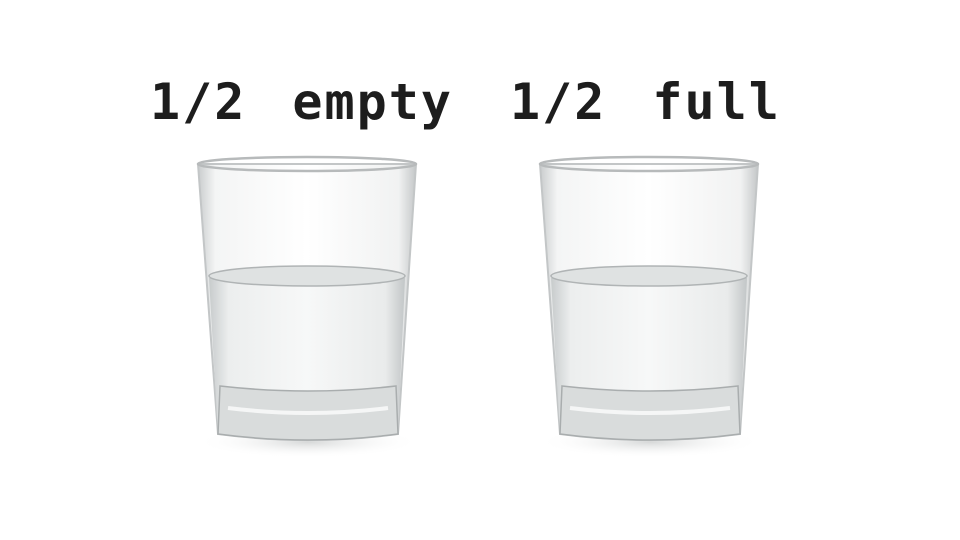  What do you see at coordinates (645, 102) in the screenshot?
I see `half-full-label: 1/2 full` at bounding box center [645, 102].